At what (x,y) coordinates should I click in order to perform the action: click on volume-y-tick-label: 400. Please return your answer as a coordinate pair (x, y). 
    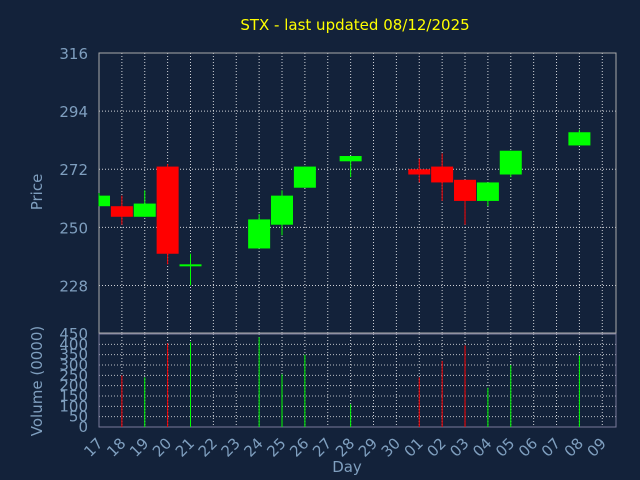
    Looking at the image, I should click on (73, 344).